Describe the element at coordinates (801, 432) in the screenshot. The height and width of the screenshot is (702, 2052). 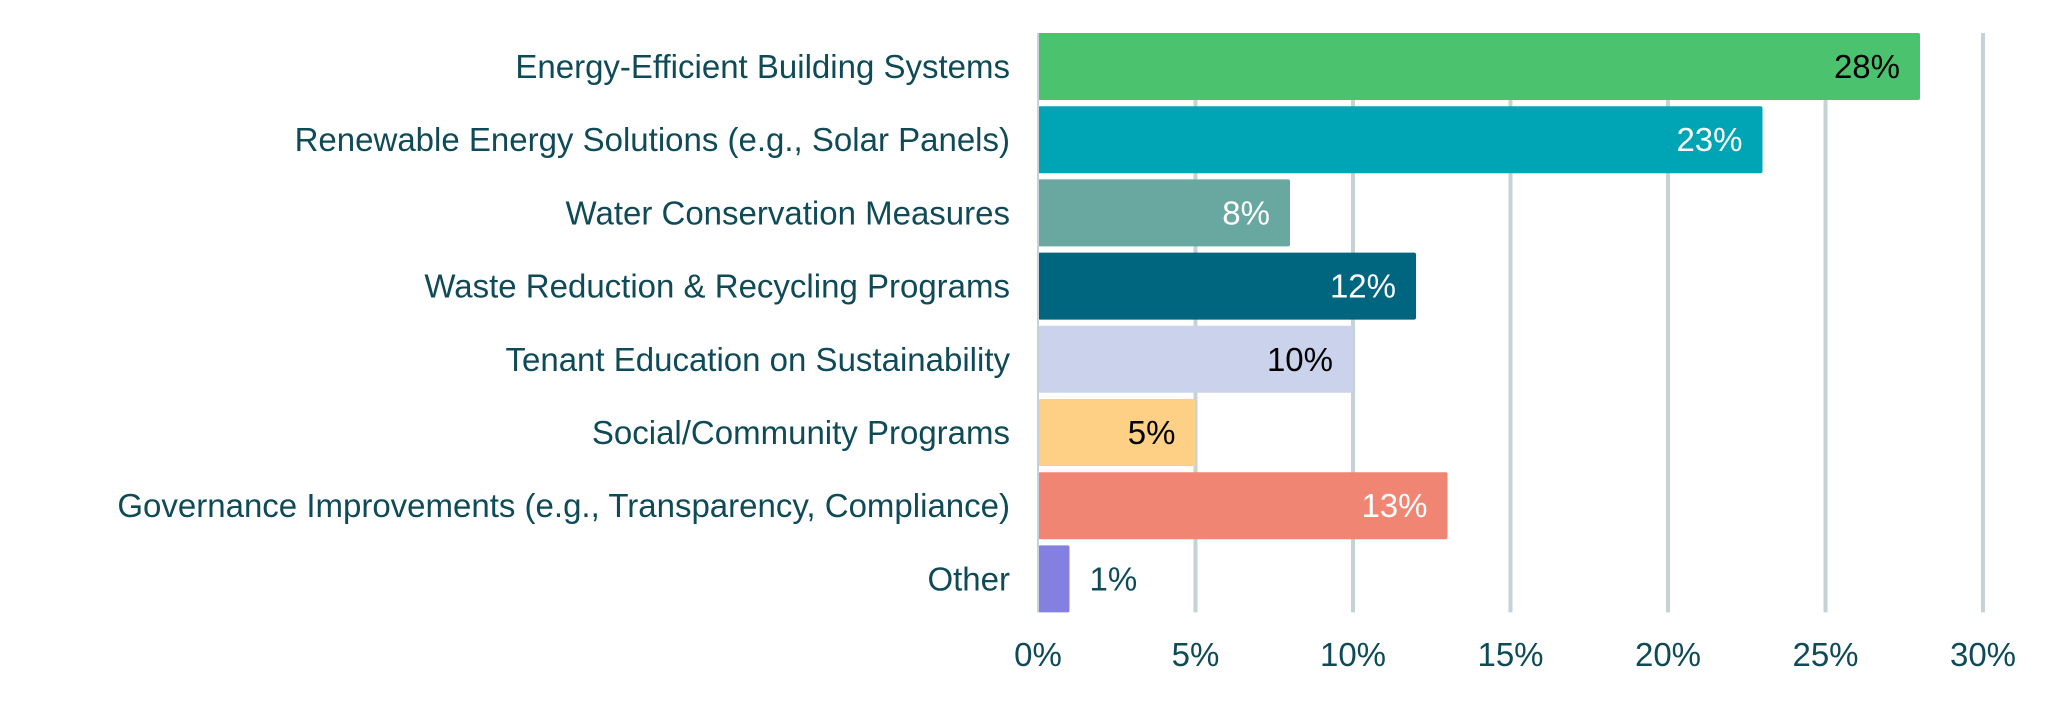
I see `category-label: Social/Community Programs` at that location.